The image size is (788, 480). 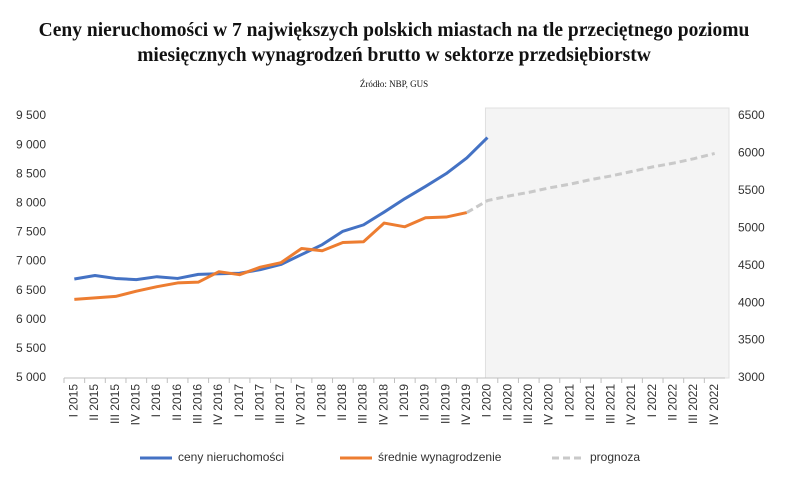 What do you see at coordinates (615, 457) in the screenshot?
I see `legend-label: prognoza` at bounding box center [615, 457].